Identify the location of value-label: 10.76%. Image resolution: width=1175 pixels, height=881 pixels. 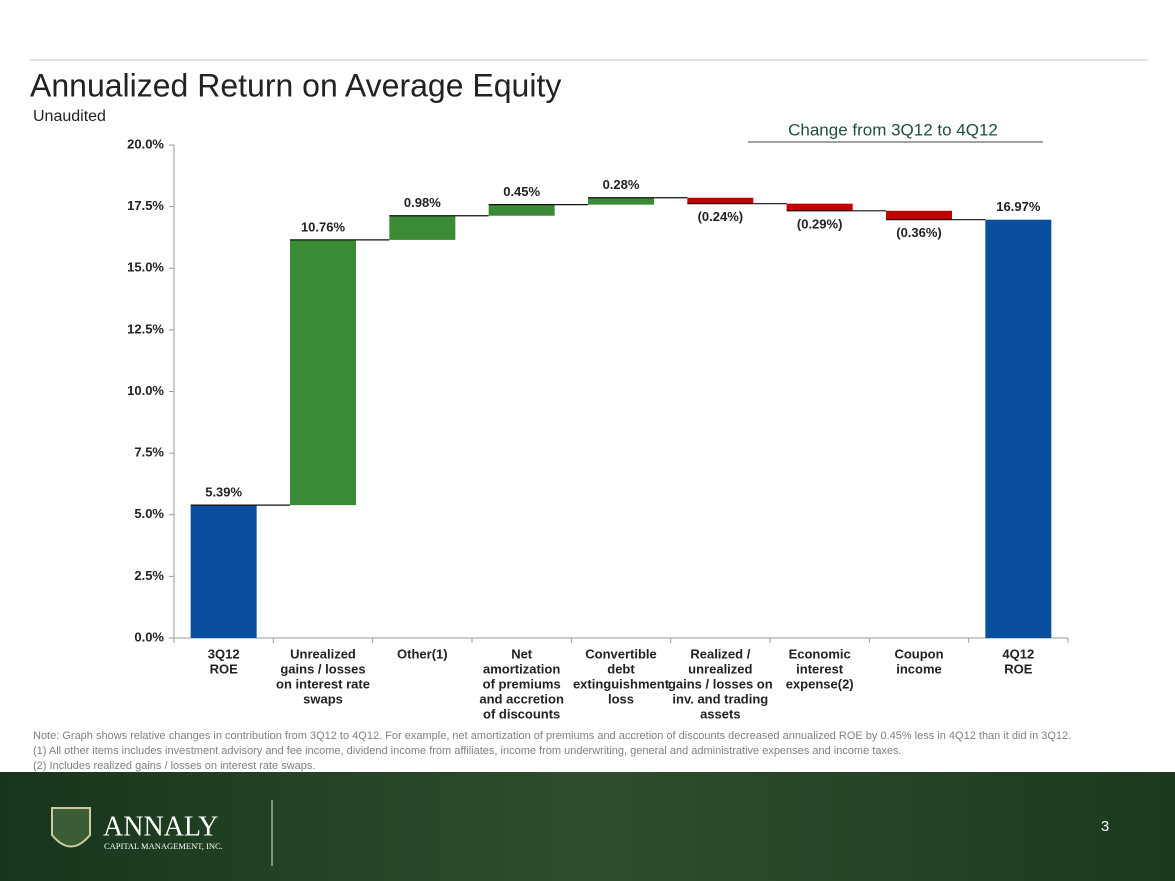
(323, 226).